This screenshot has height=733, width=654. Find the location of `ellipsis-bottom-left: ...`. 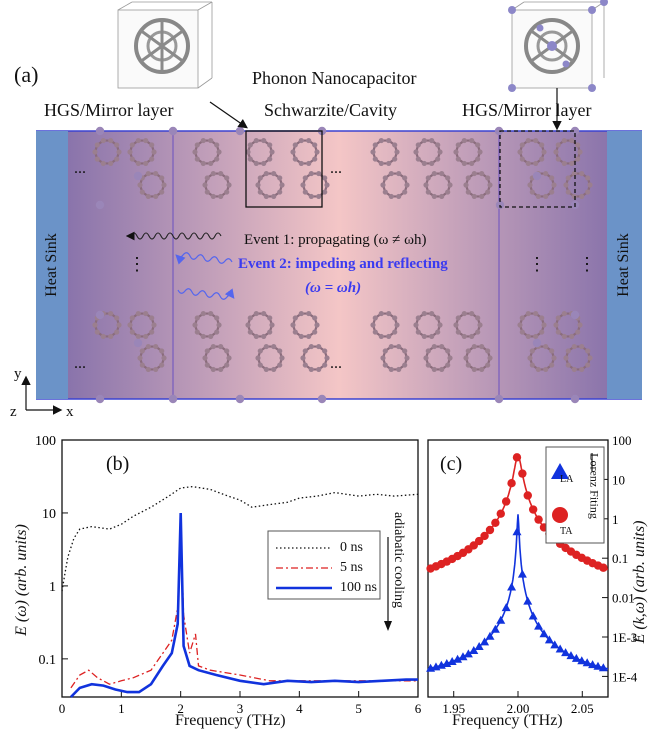

ellipsis-bottom-left: ... is located at coordinates (80, 363).